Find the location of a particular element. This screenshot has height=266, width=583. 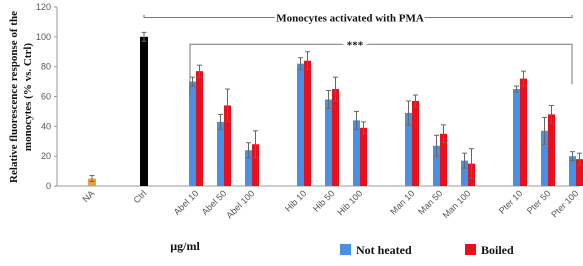

x-axis-label: µg/ml is located at coordinates (185, 246).